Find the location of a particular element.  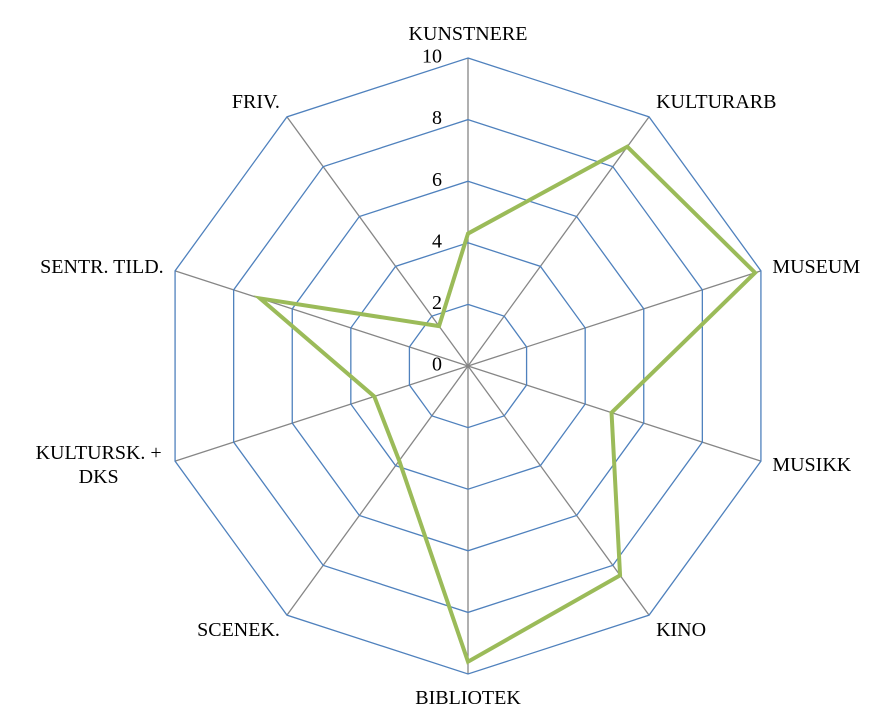

grid-ring is located at coordinates (468, 366).